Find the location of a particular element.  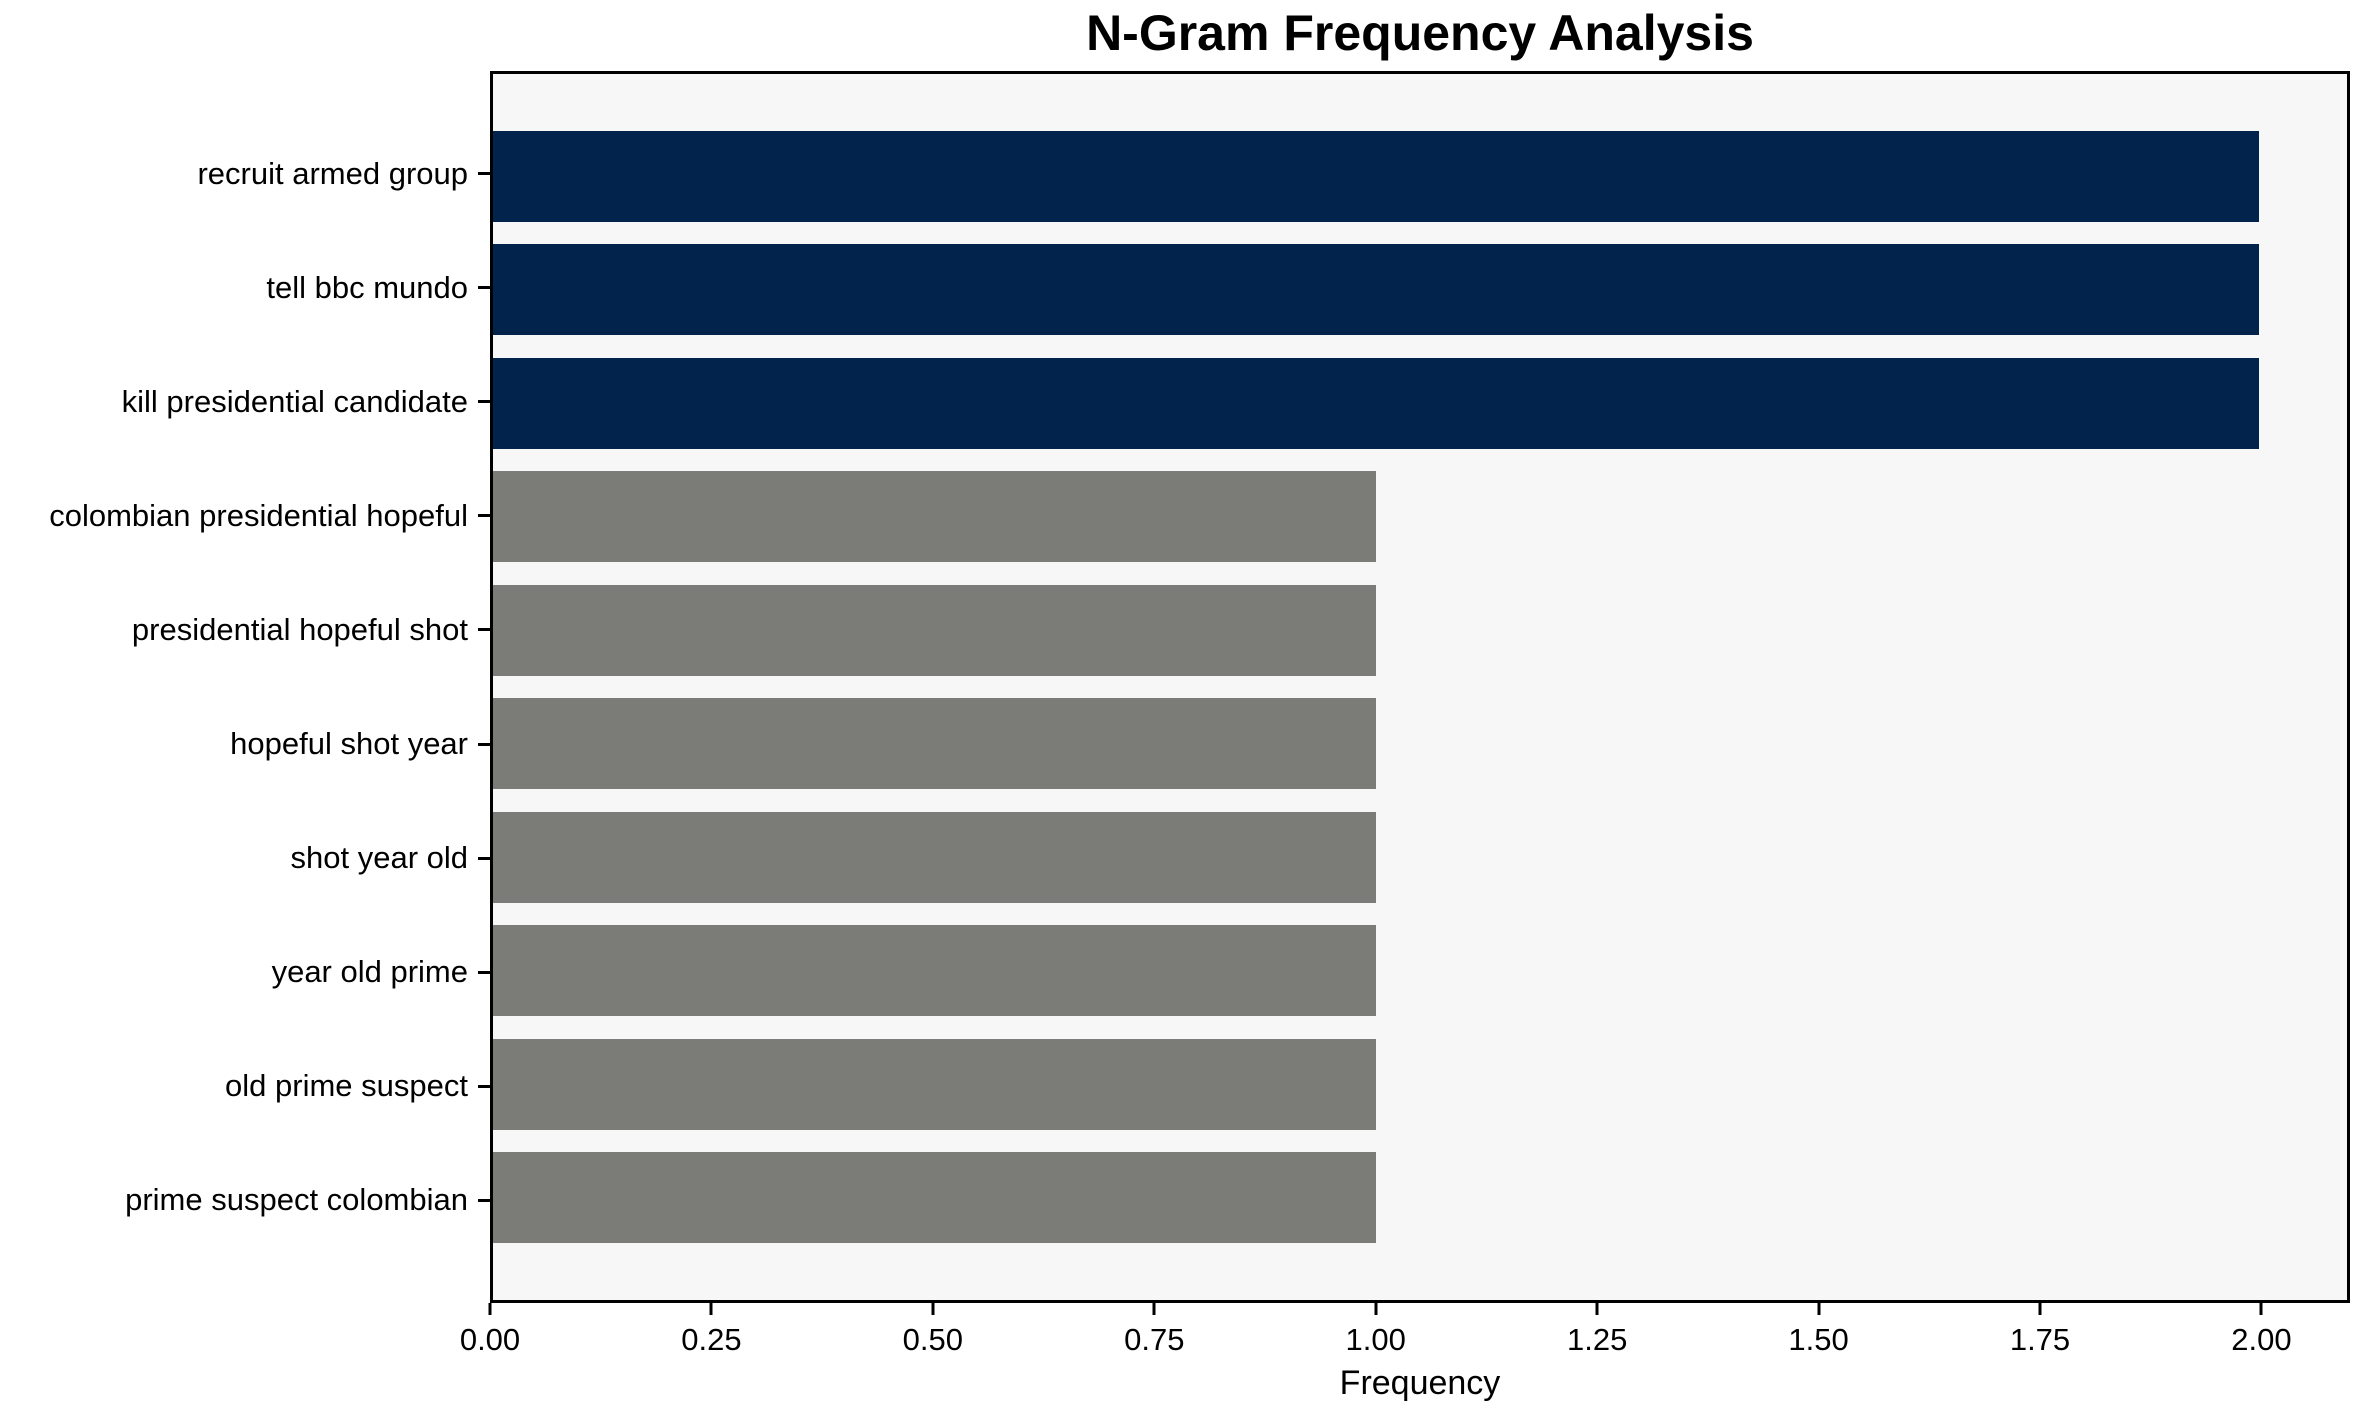

y-tick-label: hopeful shot year is located at coordinates (349, 744).